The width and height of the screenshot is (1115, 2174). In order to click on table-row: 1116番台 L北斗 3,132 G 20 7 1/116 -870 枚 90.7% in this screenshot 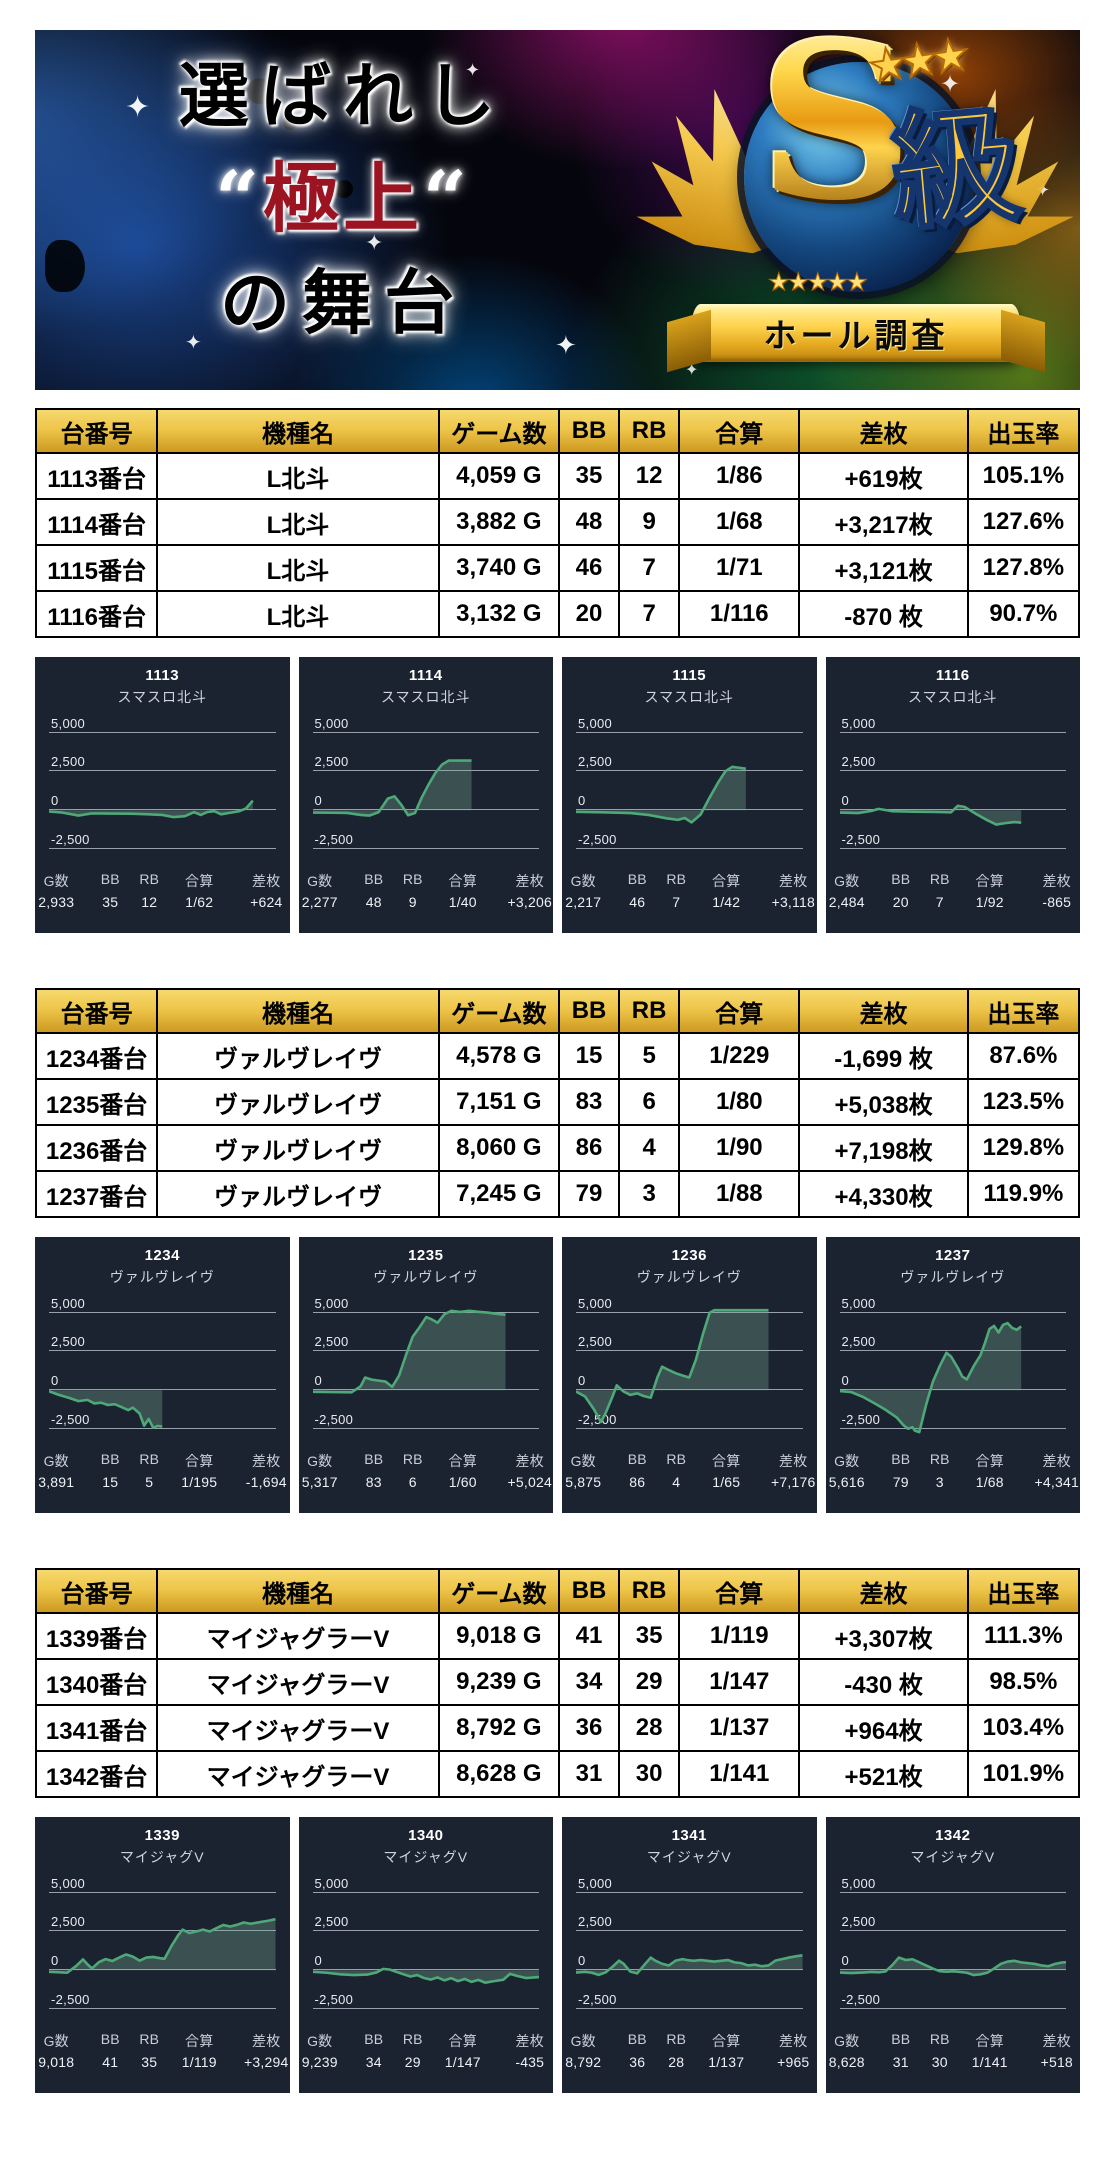, I will do `click(557, 614)`.